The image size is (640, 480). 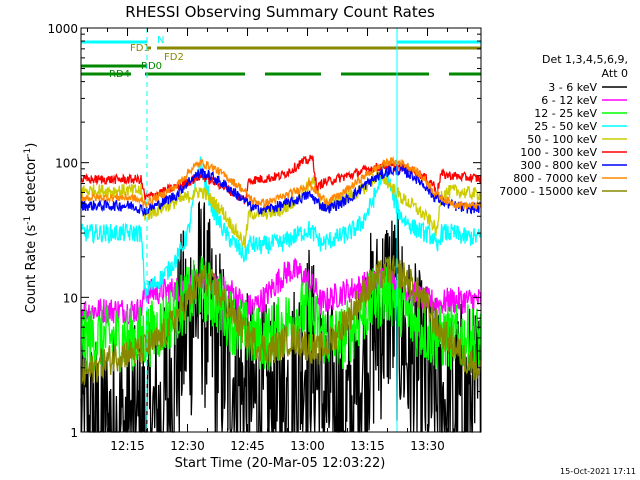 What do you see at coordinates (307, 446) in the screenshot?
I see `x-tick-label-13-00: 13:00` at bounding box center [307, 446].